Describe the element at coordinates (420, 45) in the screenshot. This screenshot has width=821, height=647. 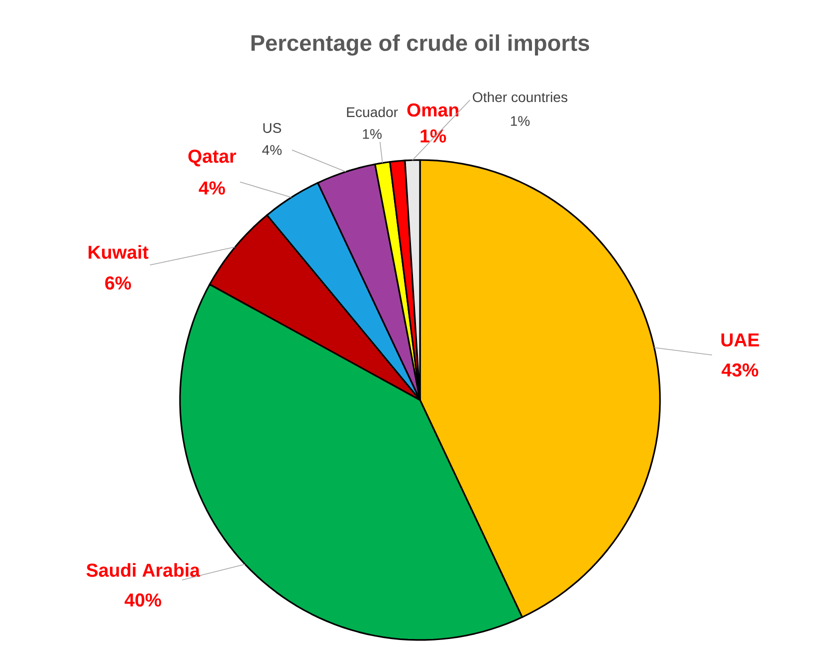
I see `chart-title: Percentage of crude oil imports` at that location.